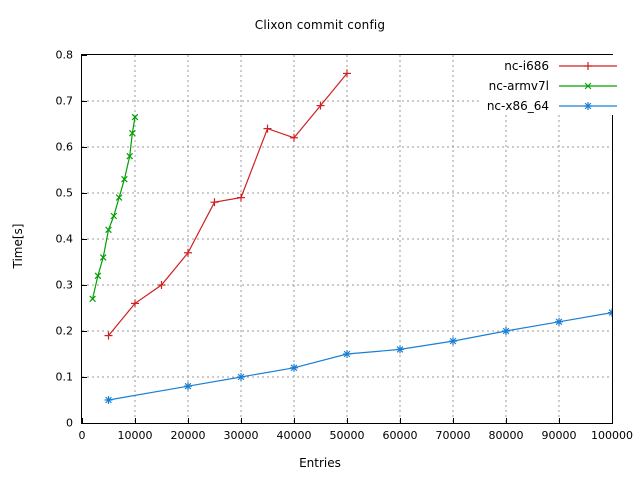 The width and height of the screenshot is (640, 480). I want to click on series-line-nc-armv7l, so click(114, 208).